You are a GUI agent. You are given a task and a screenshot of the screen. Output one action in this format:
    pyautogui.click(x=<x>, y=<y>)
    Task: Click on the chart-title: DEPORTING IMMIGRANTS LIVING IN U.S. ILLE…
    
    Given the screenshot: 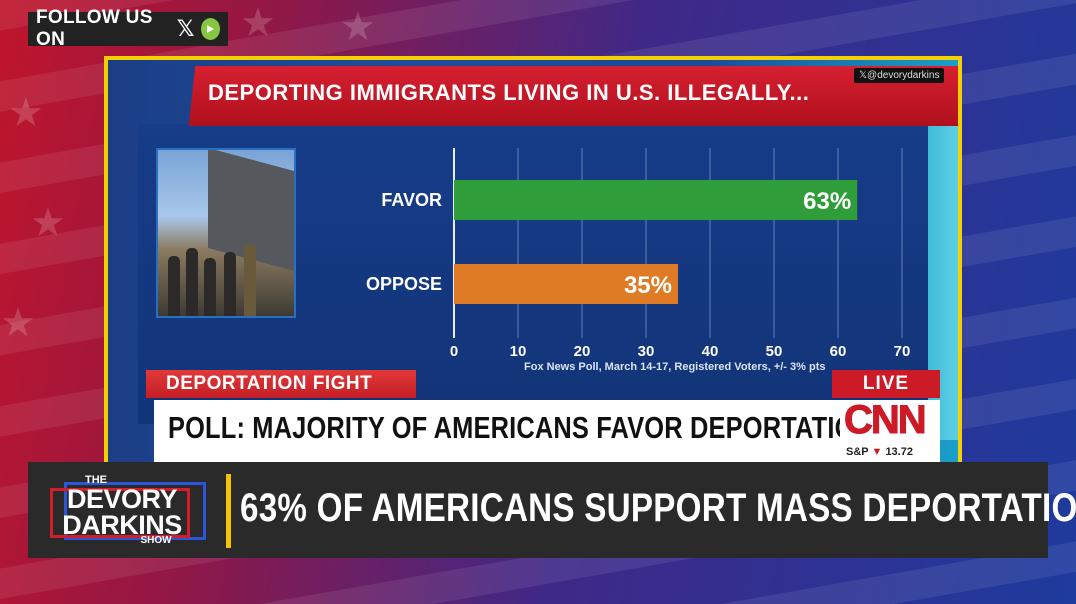 What is the action you would take?
    pyautogui.click(x=509, y=92)
    